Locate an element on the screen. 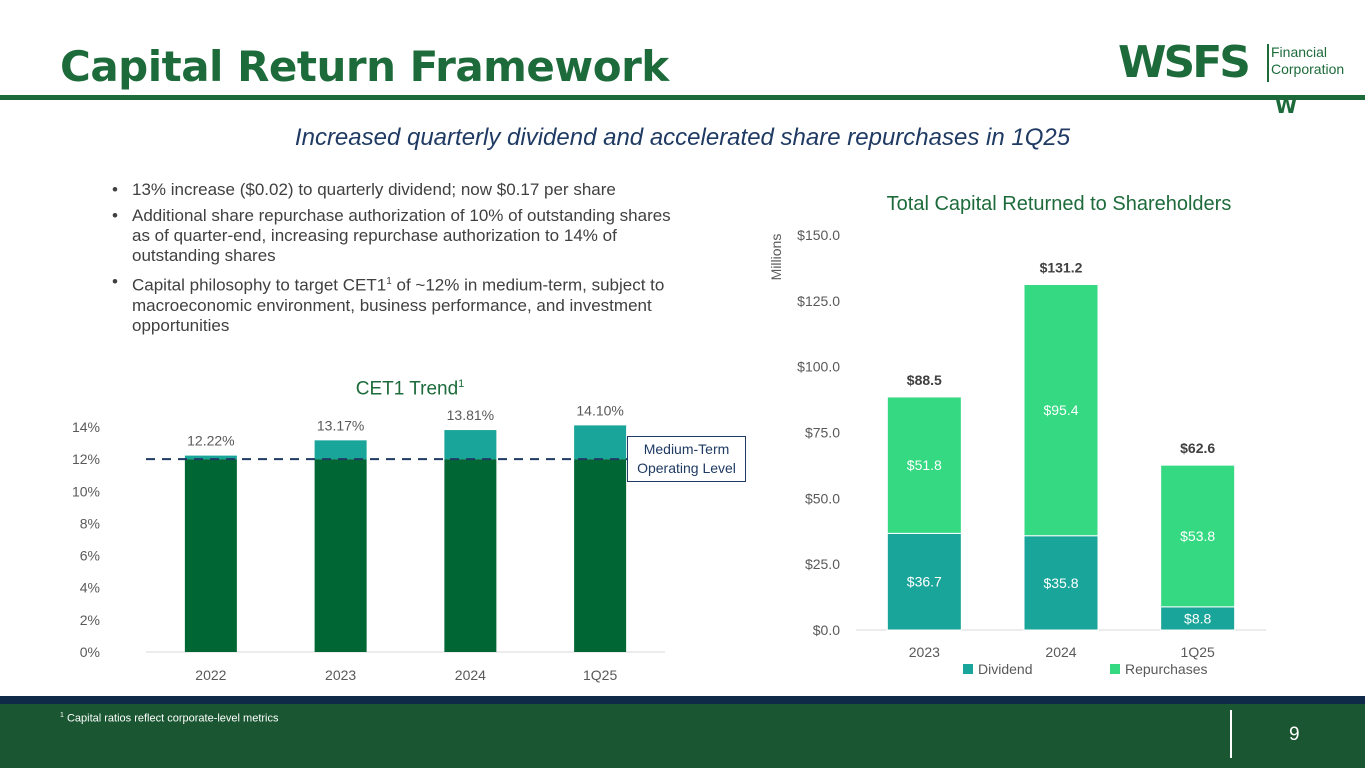  cet1-value-label: 14.10% is located at coordinates (599, 410).